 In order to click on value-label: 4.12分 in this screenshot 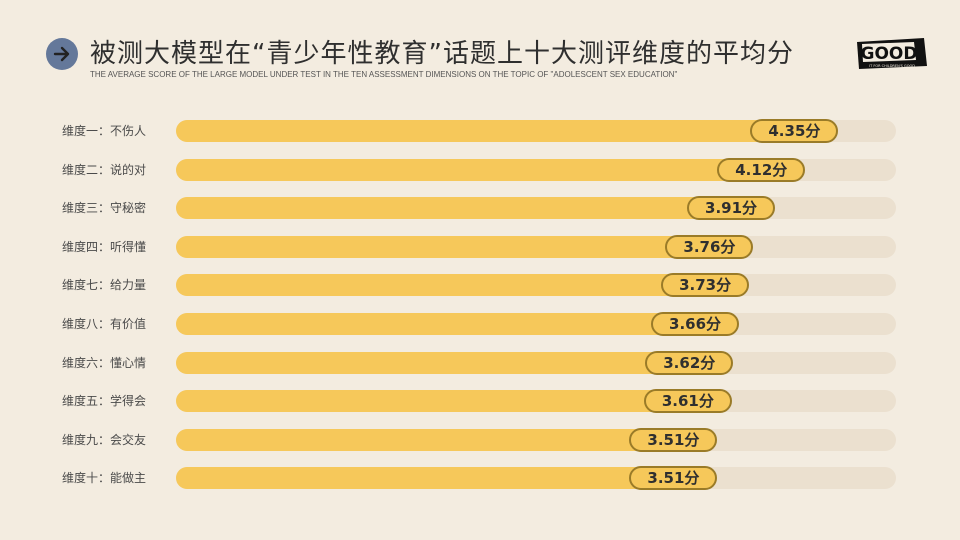, I will do `click(761, 169)`.